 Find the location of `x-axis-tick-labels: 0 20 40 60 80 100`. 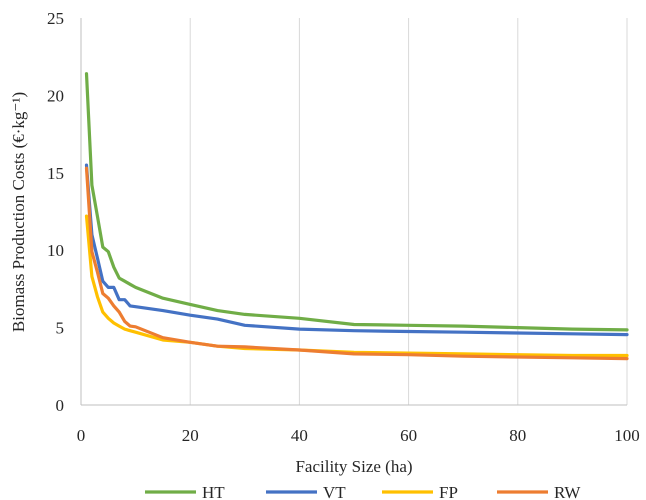

x-axis-tick-labels: 0 20 40 60 80 100 is located at coordinates (358, 435).